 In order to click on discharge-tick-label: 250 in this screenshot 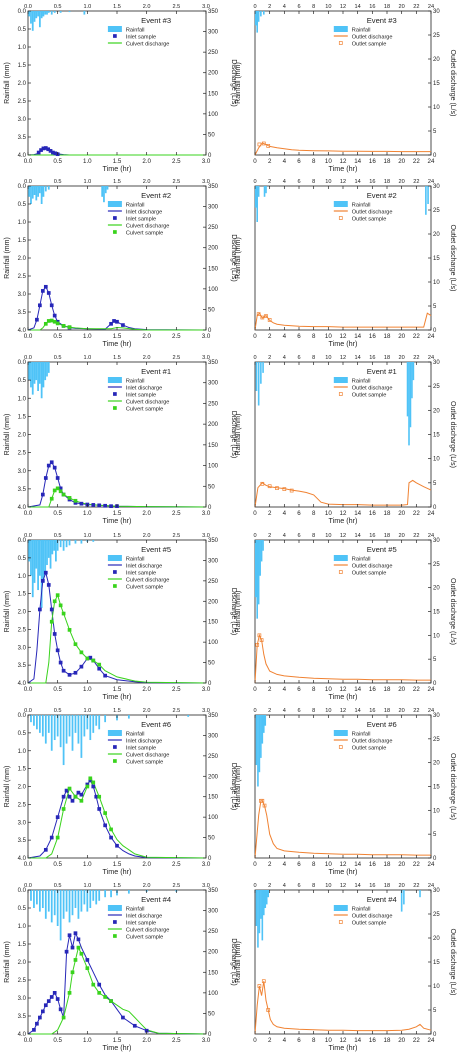, I will do `click(213, 932)`.